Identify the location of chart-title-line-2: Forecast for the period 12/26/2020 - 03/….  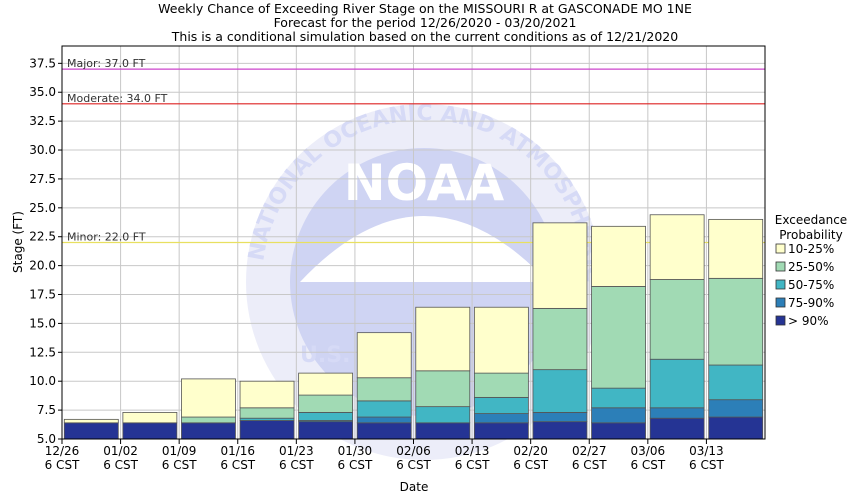
(425, 22).